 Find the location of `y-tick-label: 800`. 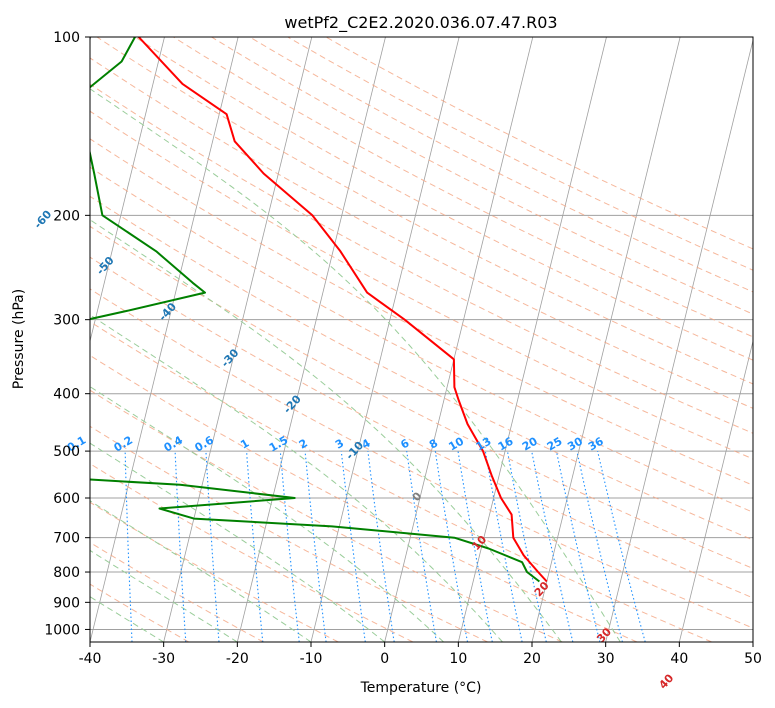

y-tick-label: 800 is located at coordinates (66, 573).